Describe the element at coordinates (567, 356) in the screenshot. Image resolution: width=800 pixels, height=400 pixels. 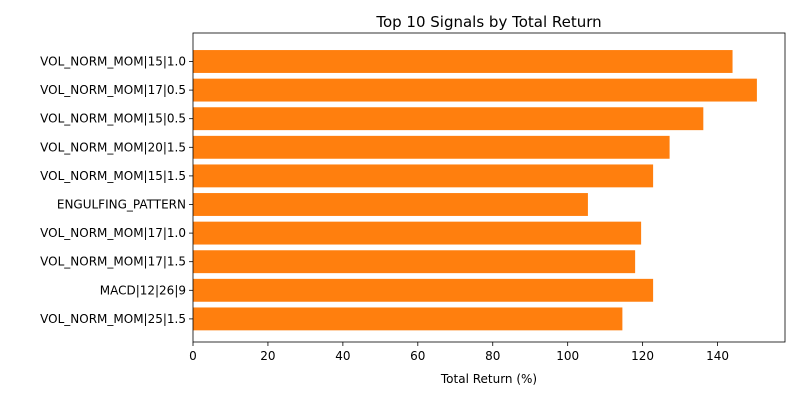
I see `x-tick-label: 100` at that location.